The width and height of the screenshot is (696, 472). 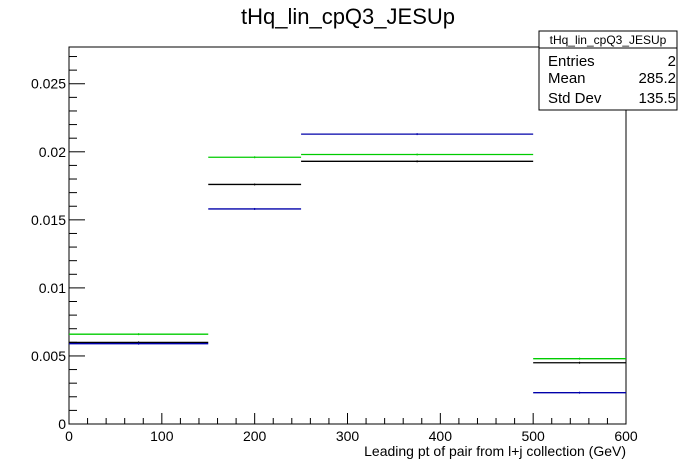 What do you see at coordinates (52, 288) in the screenshot?
I see `y-tick-label: 0.01` at bounding box center [52, 288].